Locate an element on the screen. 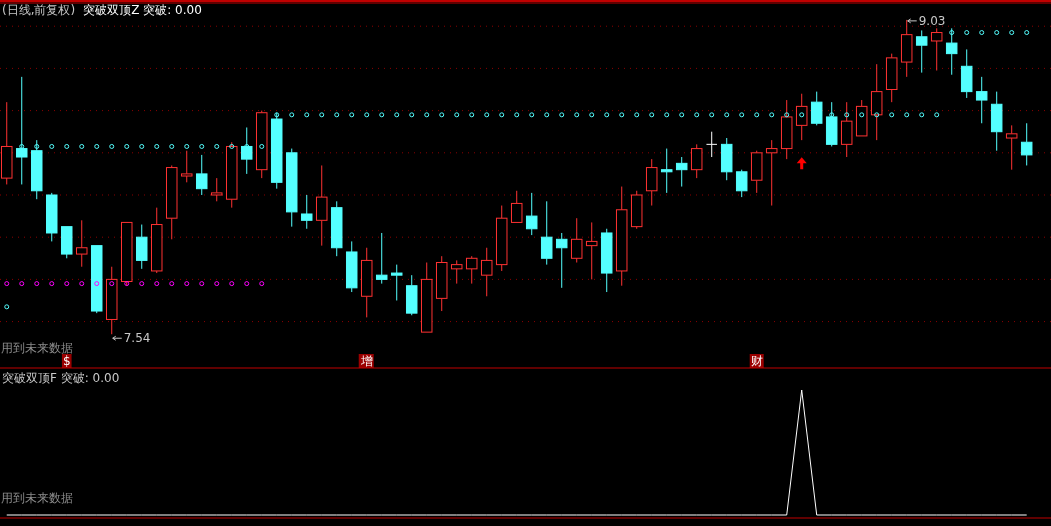  annotation: 9.03 is located at coordinates (932, 20).